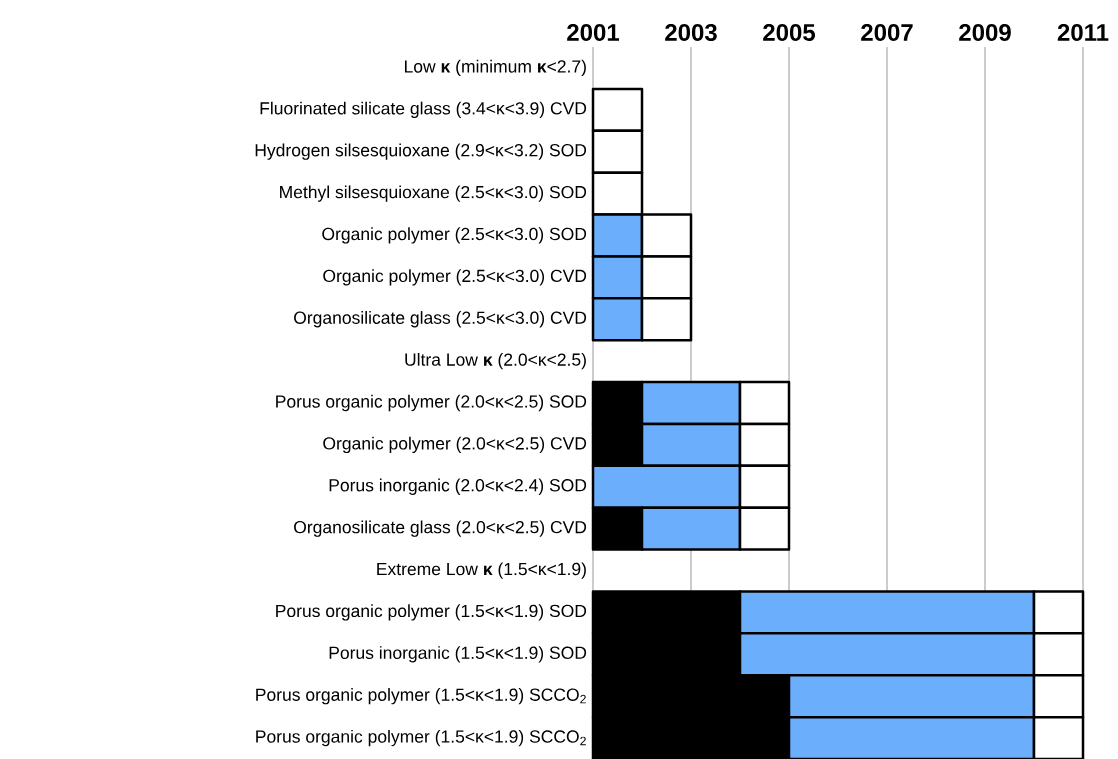 The image size is (1118, 759). What do you see at coordinates (454, 235) in the screenshot?
I see `y-tick-label: Organic polymer (2.5<κ<3.0) SOD` at bounding box center [454, 235].